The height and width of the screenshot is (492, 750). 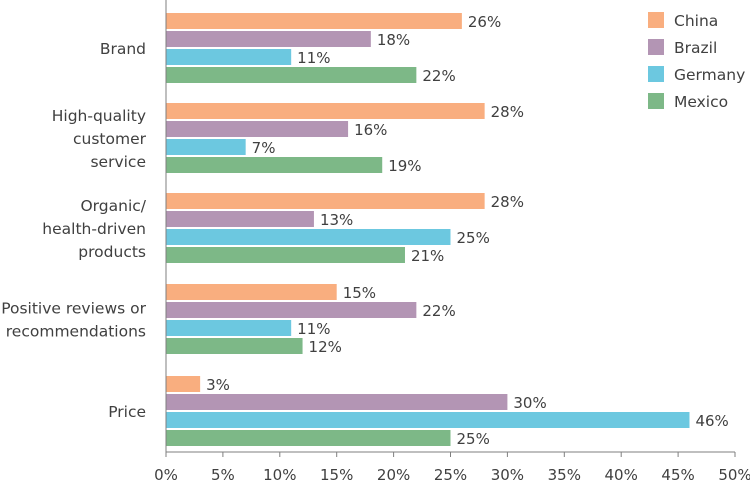 I want to click on value-label-china-4: 3%, so click(x=218, y=385).